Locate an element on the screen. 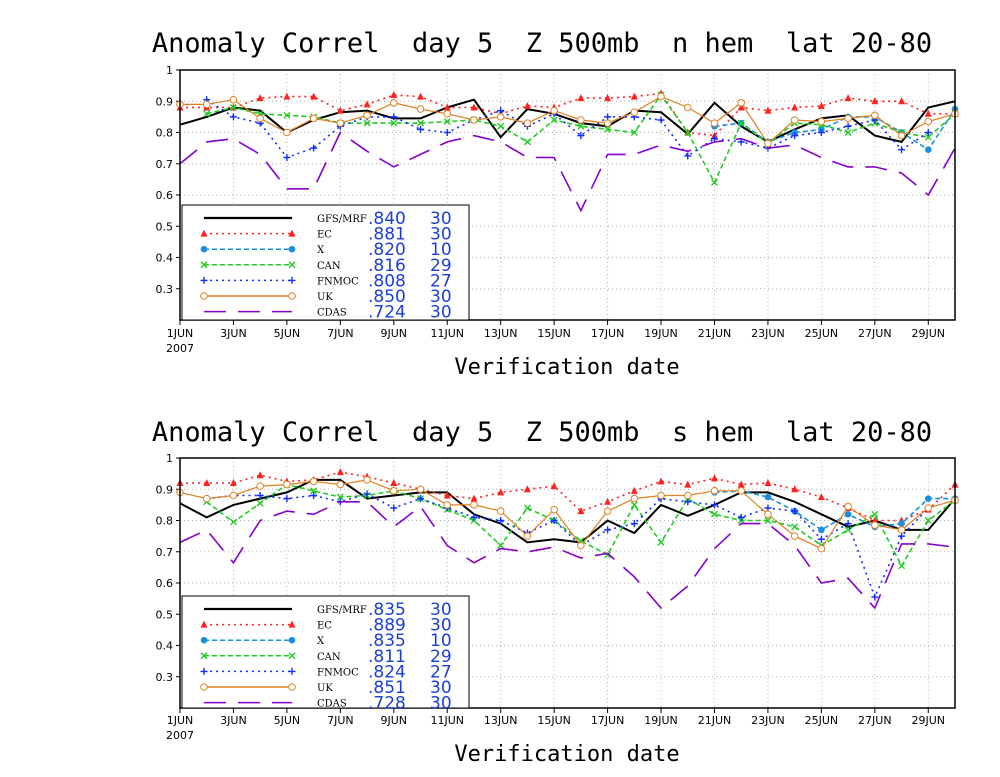  x-tick-label: 7JUN is located at coordinates (340, 333).